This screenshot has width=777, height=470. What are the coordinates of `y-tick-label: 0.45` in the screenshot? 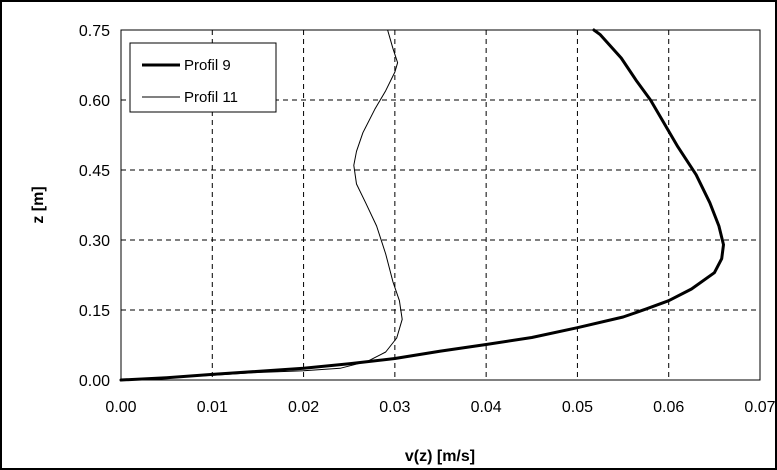 It's located at (94, 171).